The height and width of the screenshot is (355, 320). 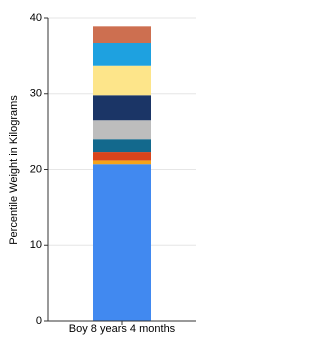 I want to click on y-tick-label: 40, so click(x=36, y=18).